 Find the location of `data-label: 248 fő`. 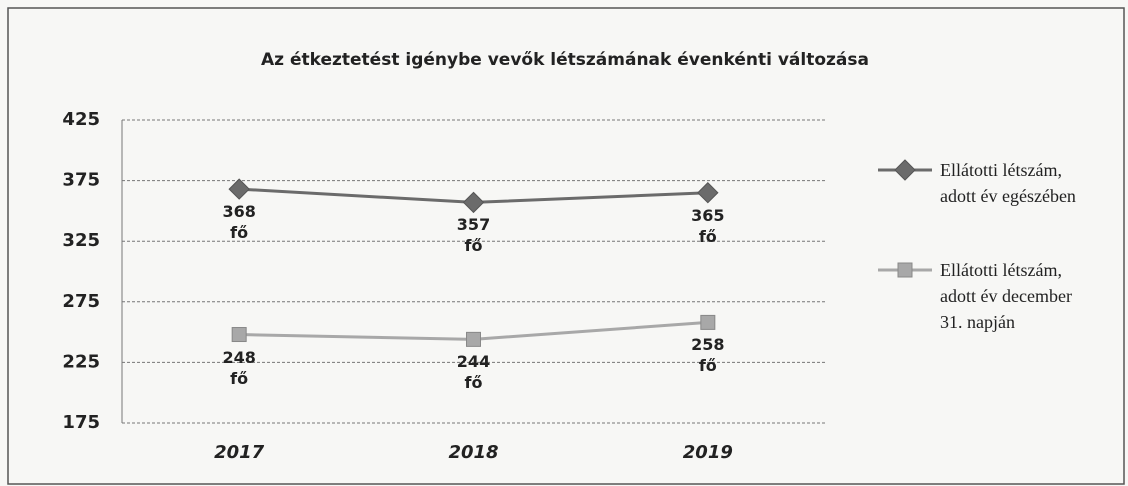

data-label: 248 fő is located at coordinates (239, 367).